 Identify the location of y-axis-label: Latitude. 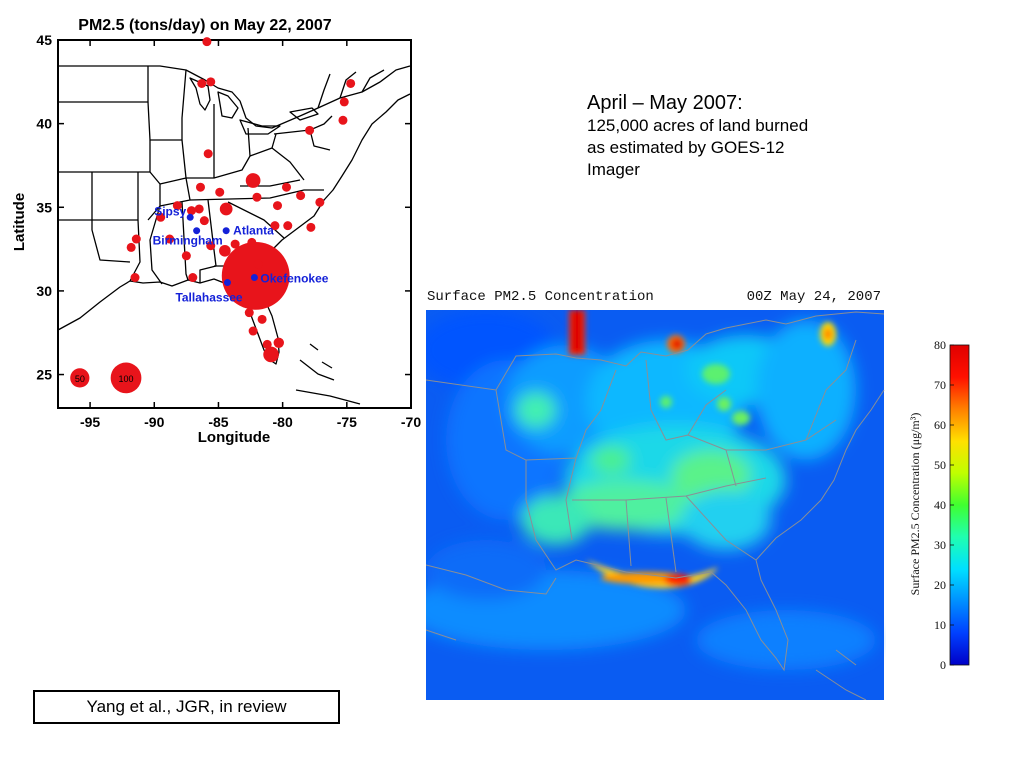
(19, 222).